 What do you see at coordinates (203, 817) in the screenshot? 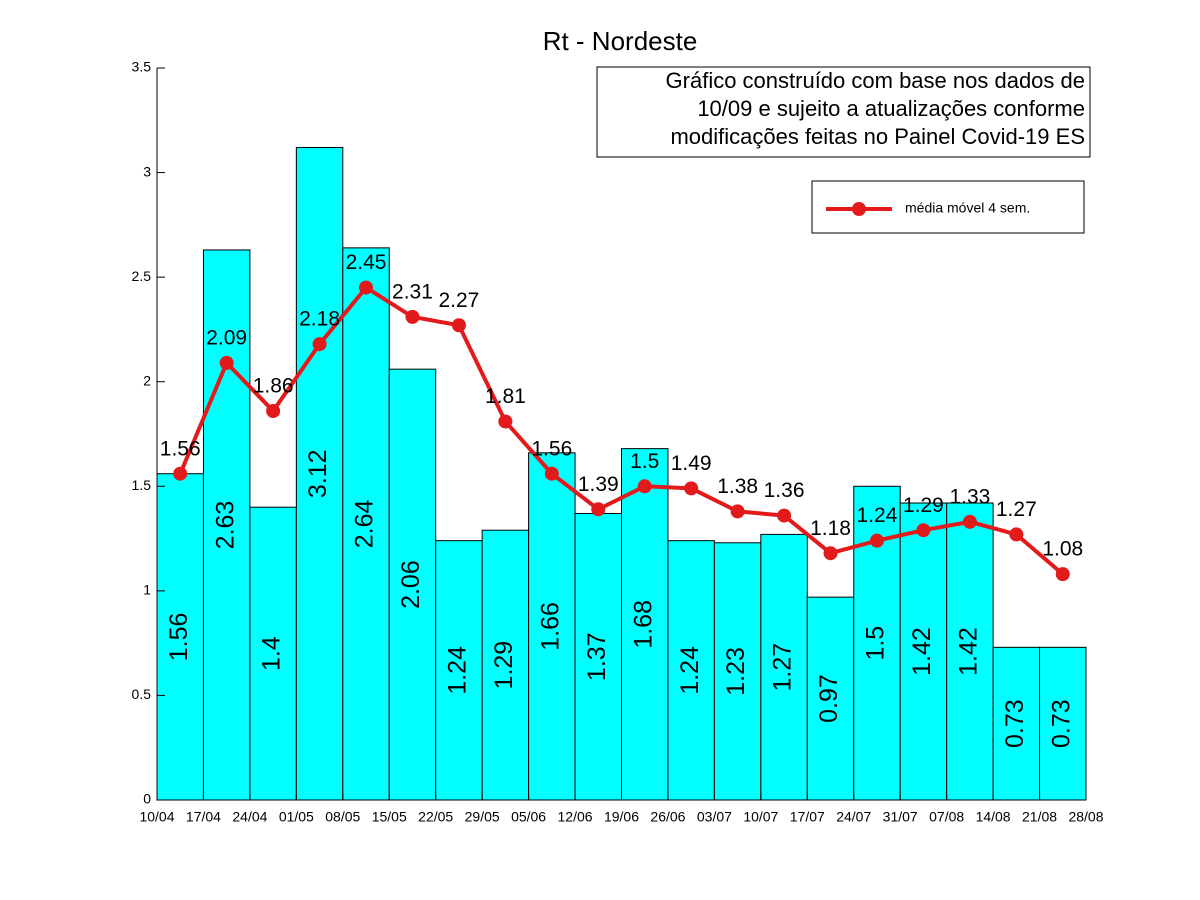
I see `x-tick-label: 17/04` at bounding box center [203, 817].